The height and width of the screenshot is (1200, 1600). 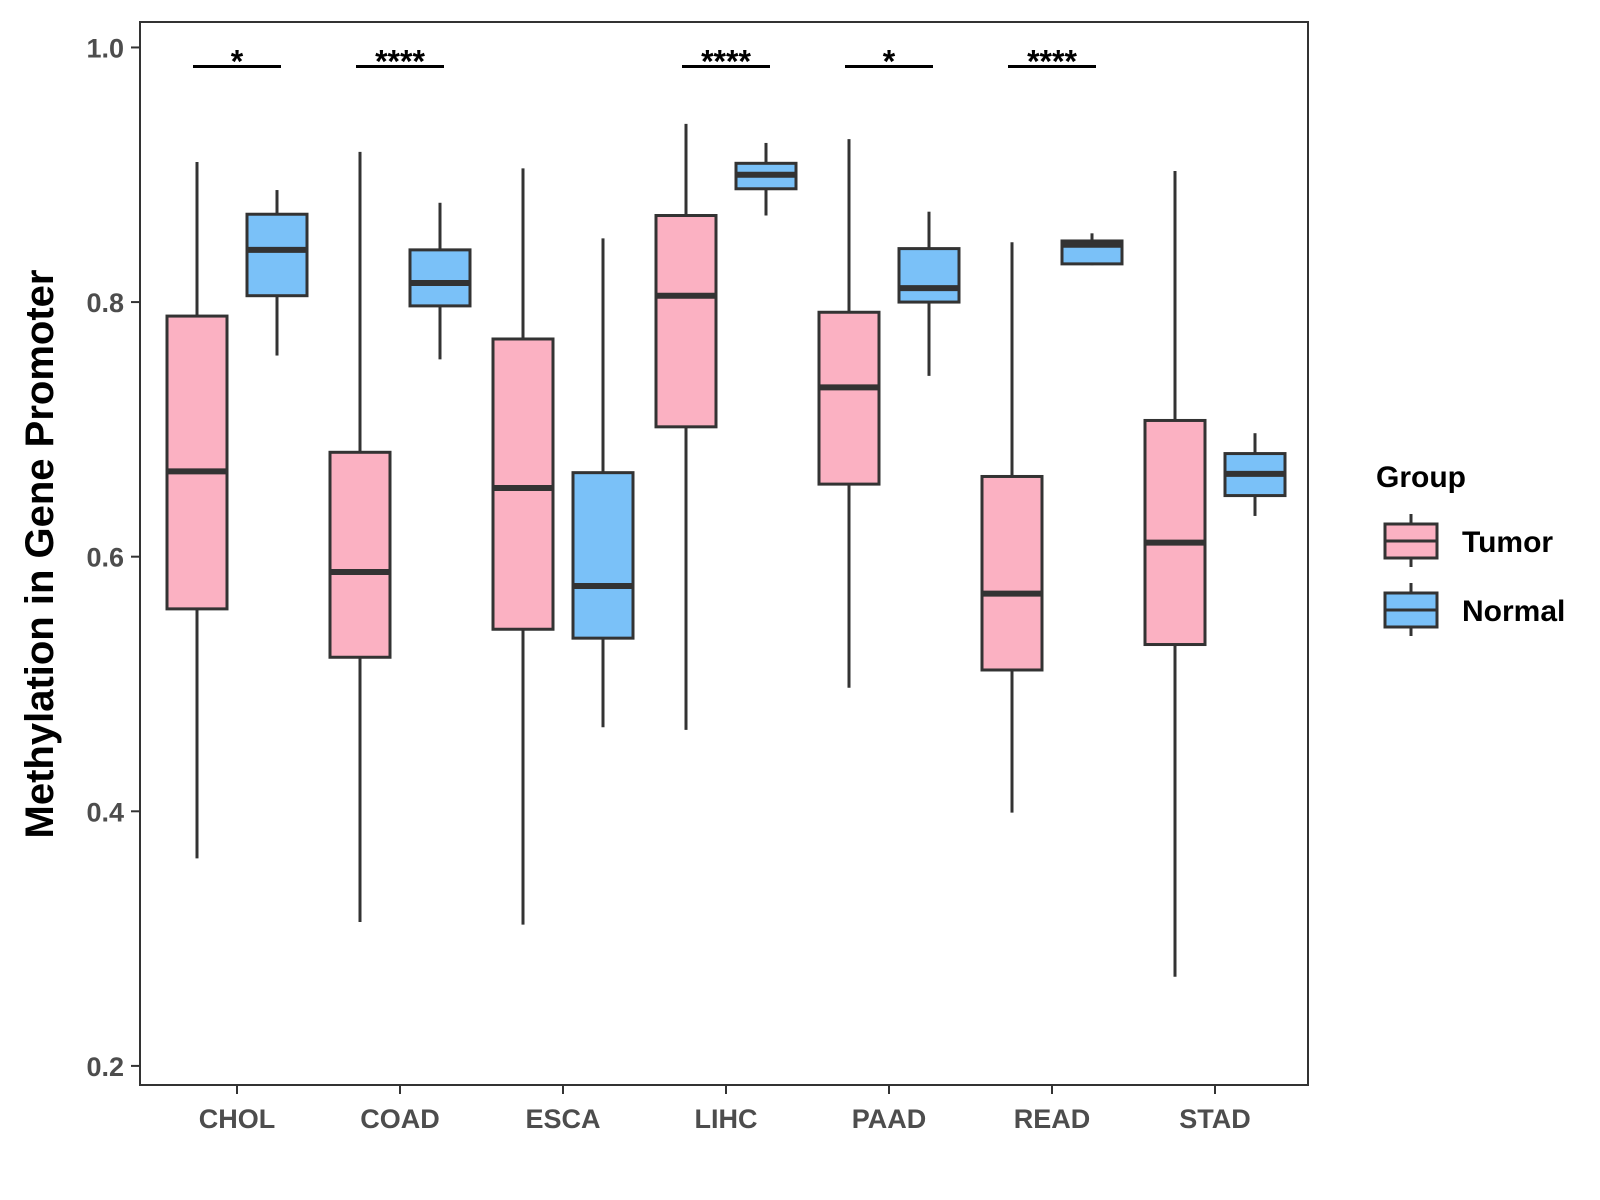 I want to click on y-tick-label: 0.2, so click(x=105, y=1067).